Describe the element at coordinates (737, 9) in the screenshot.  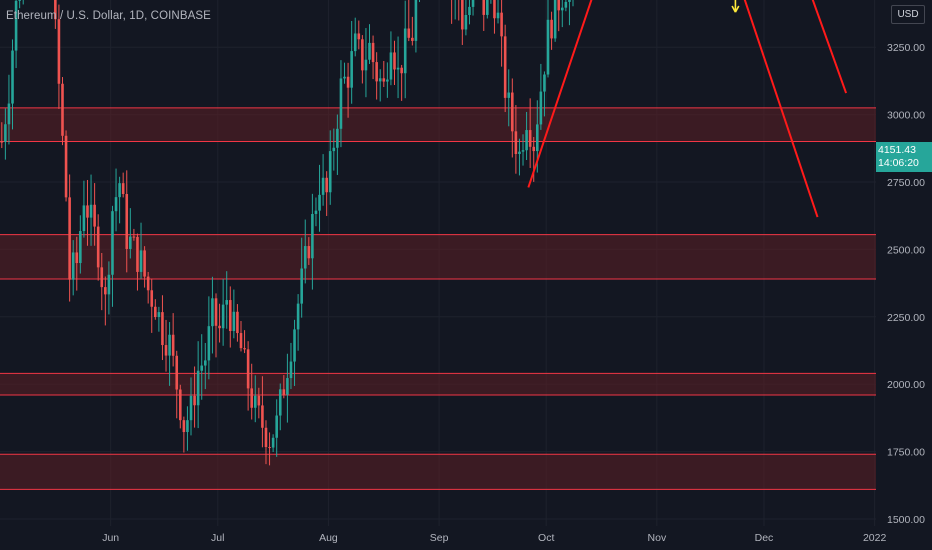
I see `arrow-head` at that location.